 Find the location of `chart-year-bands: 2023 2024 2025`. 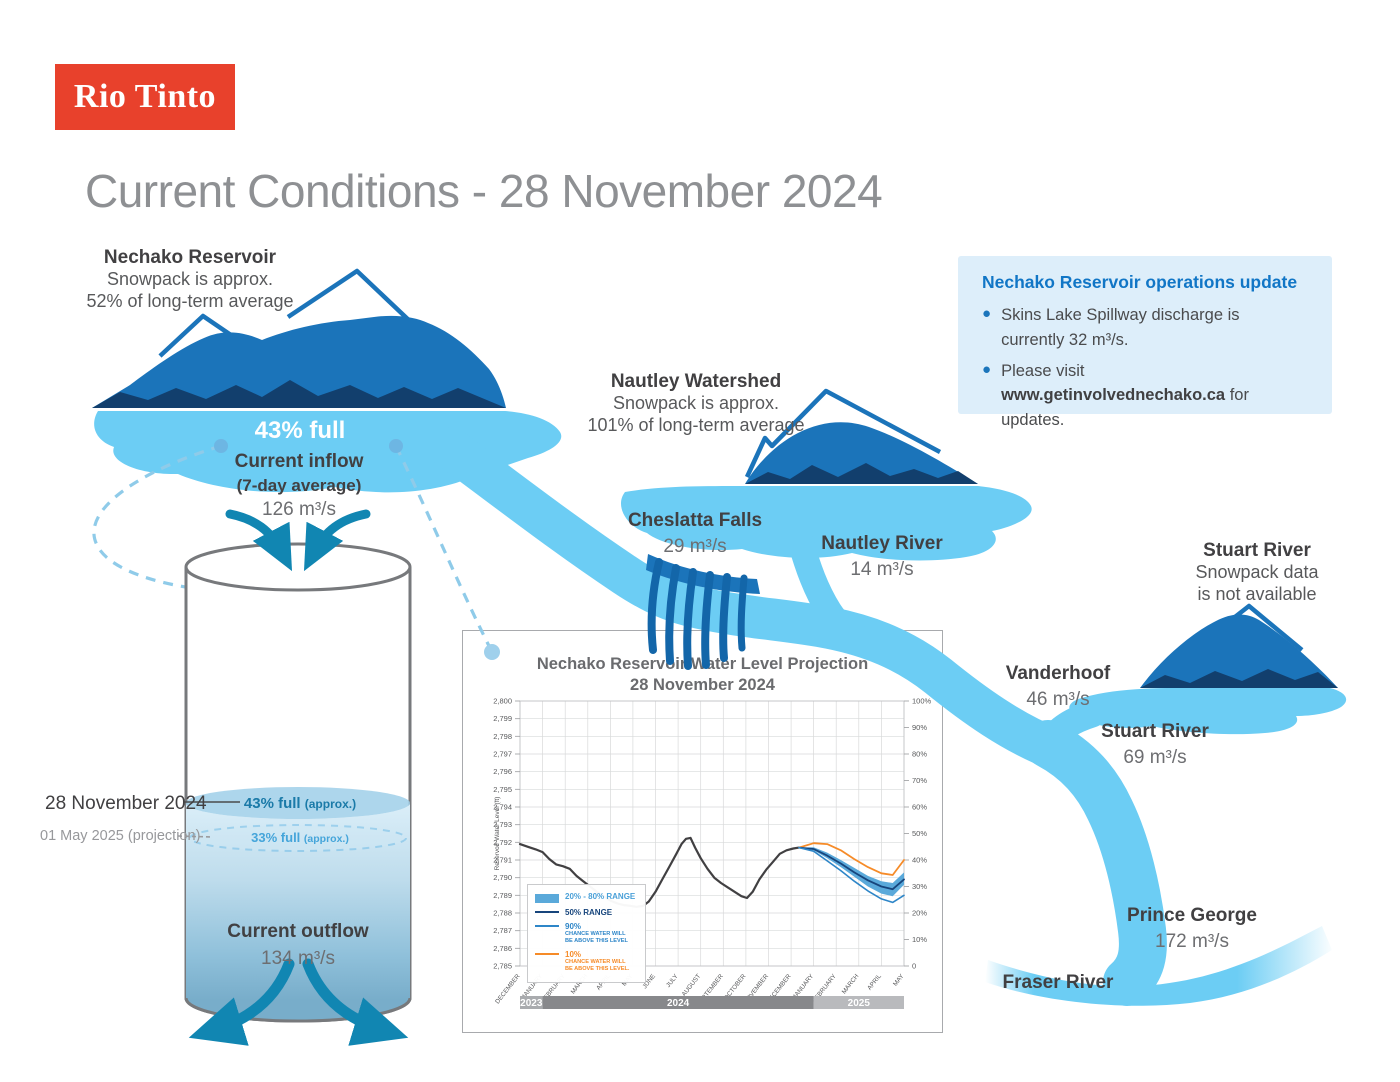

chart-year-bands: 2023 2024 2025 is located at coordinates (712, 1002).